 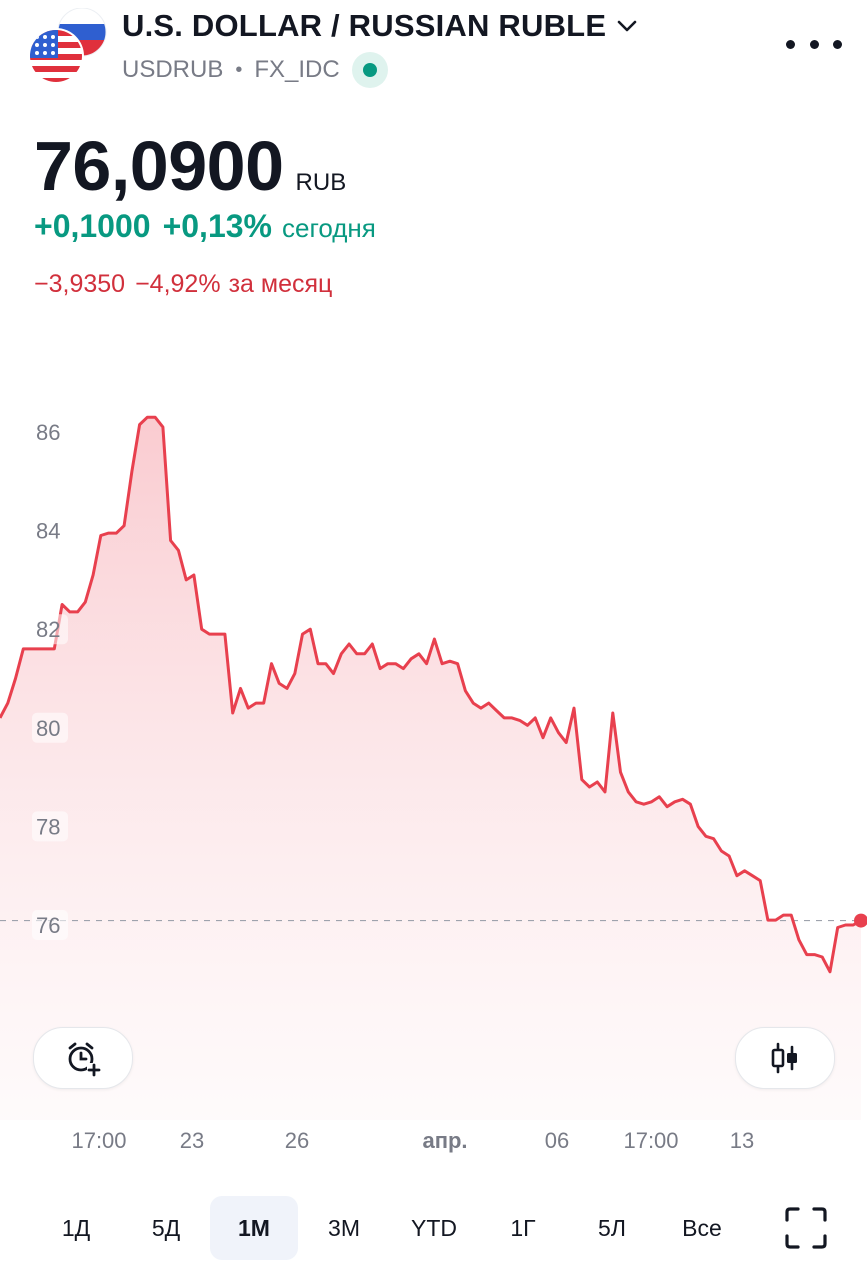 I want to click on month-change: −3,9350 −4,92% за месяц, so click(x=183, y=284).